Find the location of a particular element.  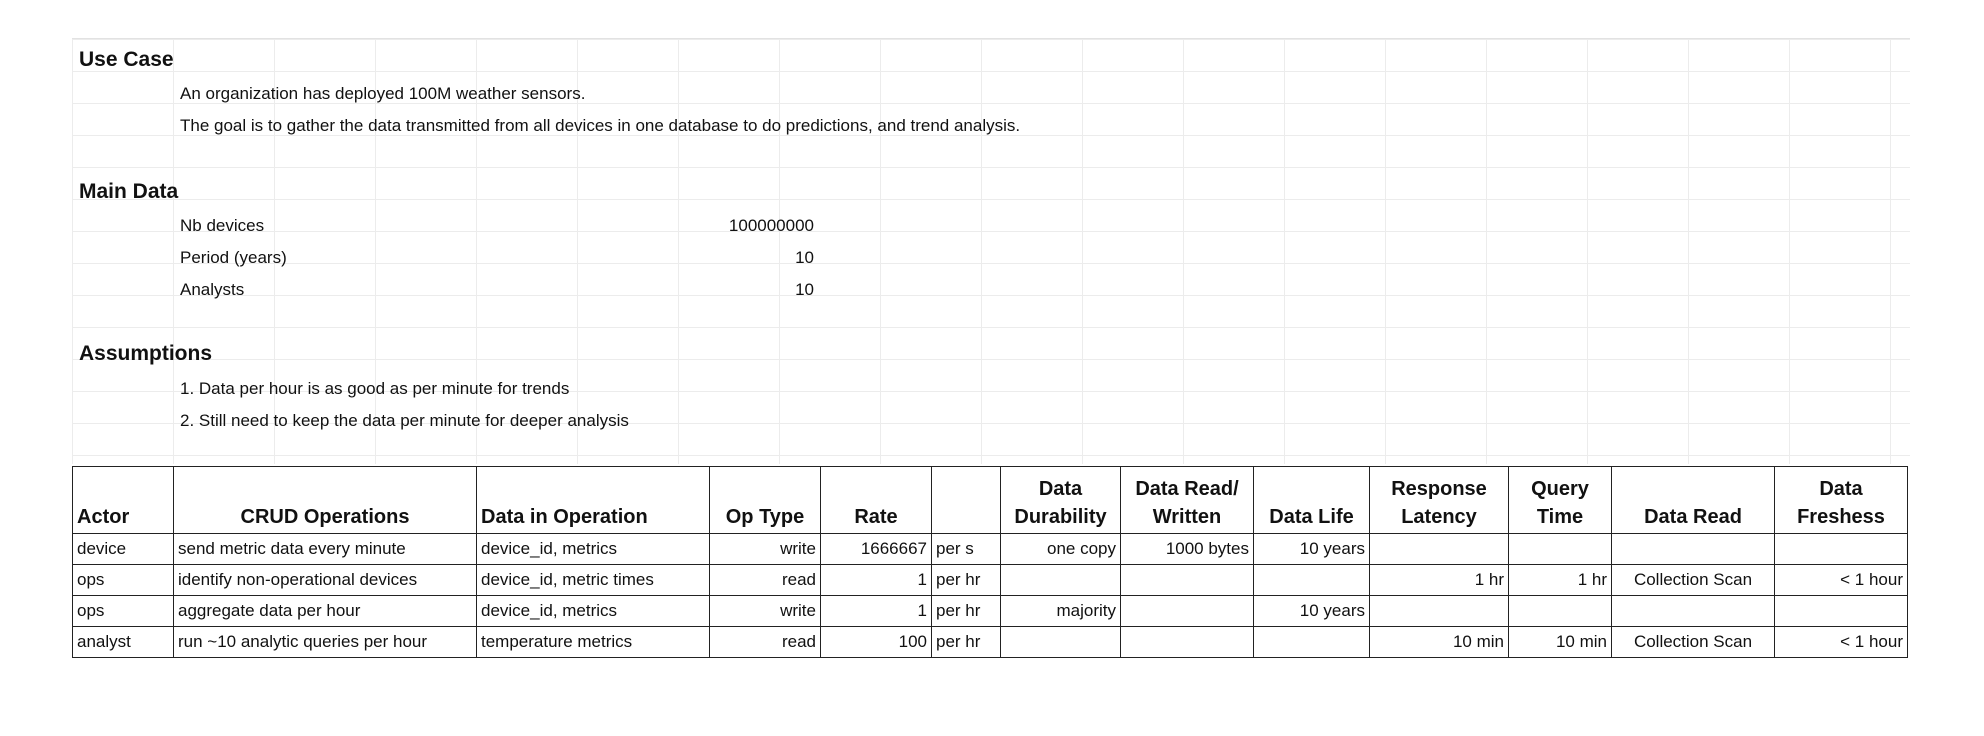

header-crud: CRUD Operations is located at coordinates (325, 500).